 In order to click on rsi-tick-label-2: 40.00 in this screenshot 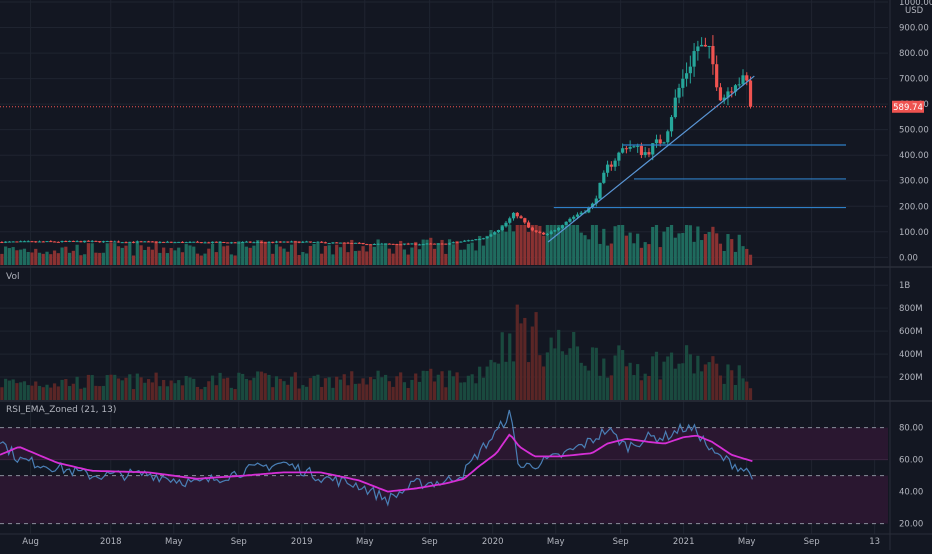, I will do `click(911, 493)`.